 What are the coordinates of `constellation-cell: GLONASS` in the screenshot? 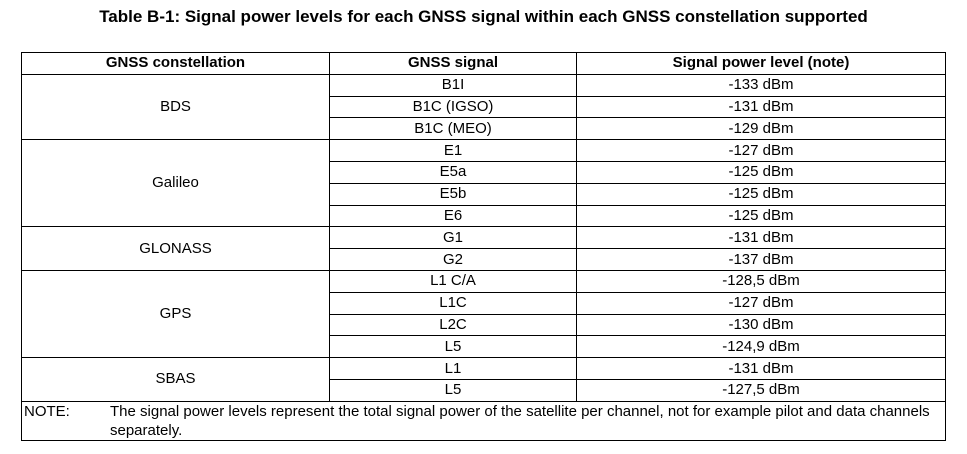 It's located at (175, 248).